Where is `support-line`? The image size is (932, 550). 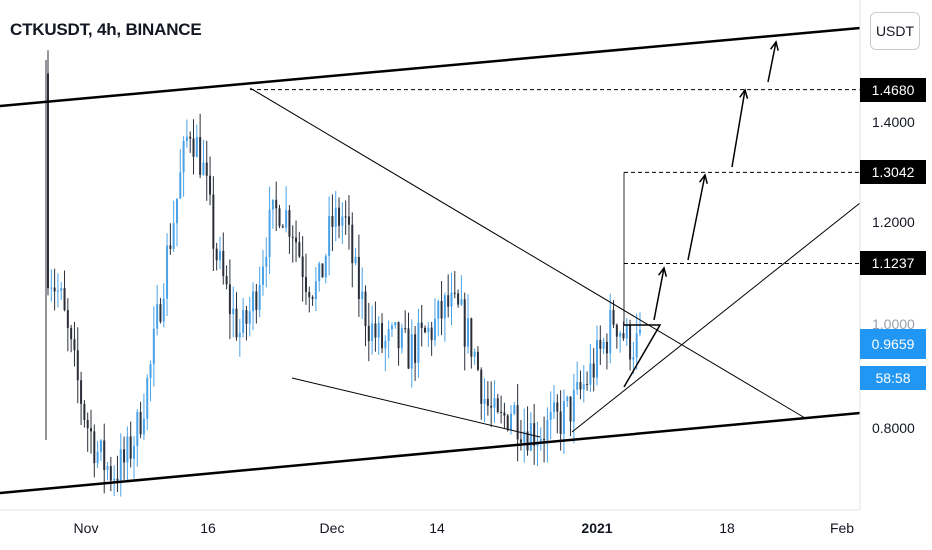
support-line is located at coordinates (716, 317).